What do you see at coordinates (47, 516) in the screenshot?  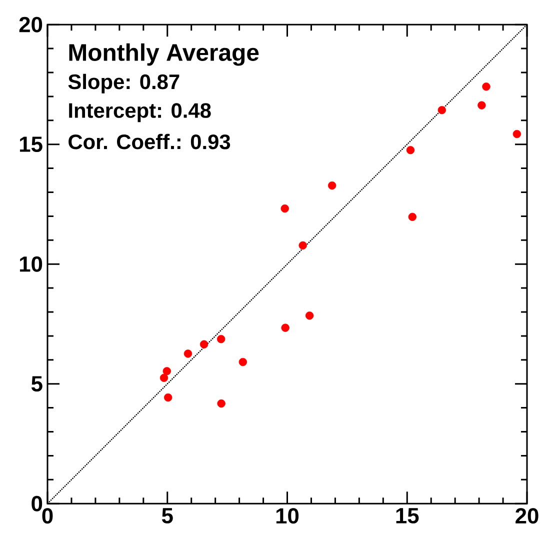 I see `x-tick-label: 0` at bounding box center [47, 516].